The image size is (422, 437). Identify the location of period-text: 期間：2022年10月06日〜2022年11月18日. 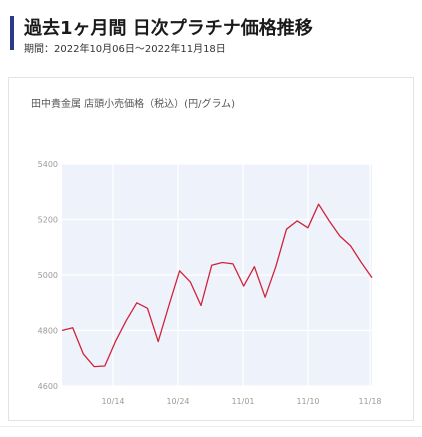
(125, 49).